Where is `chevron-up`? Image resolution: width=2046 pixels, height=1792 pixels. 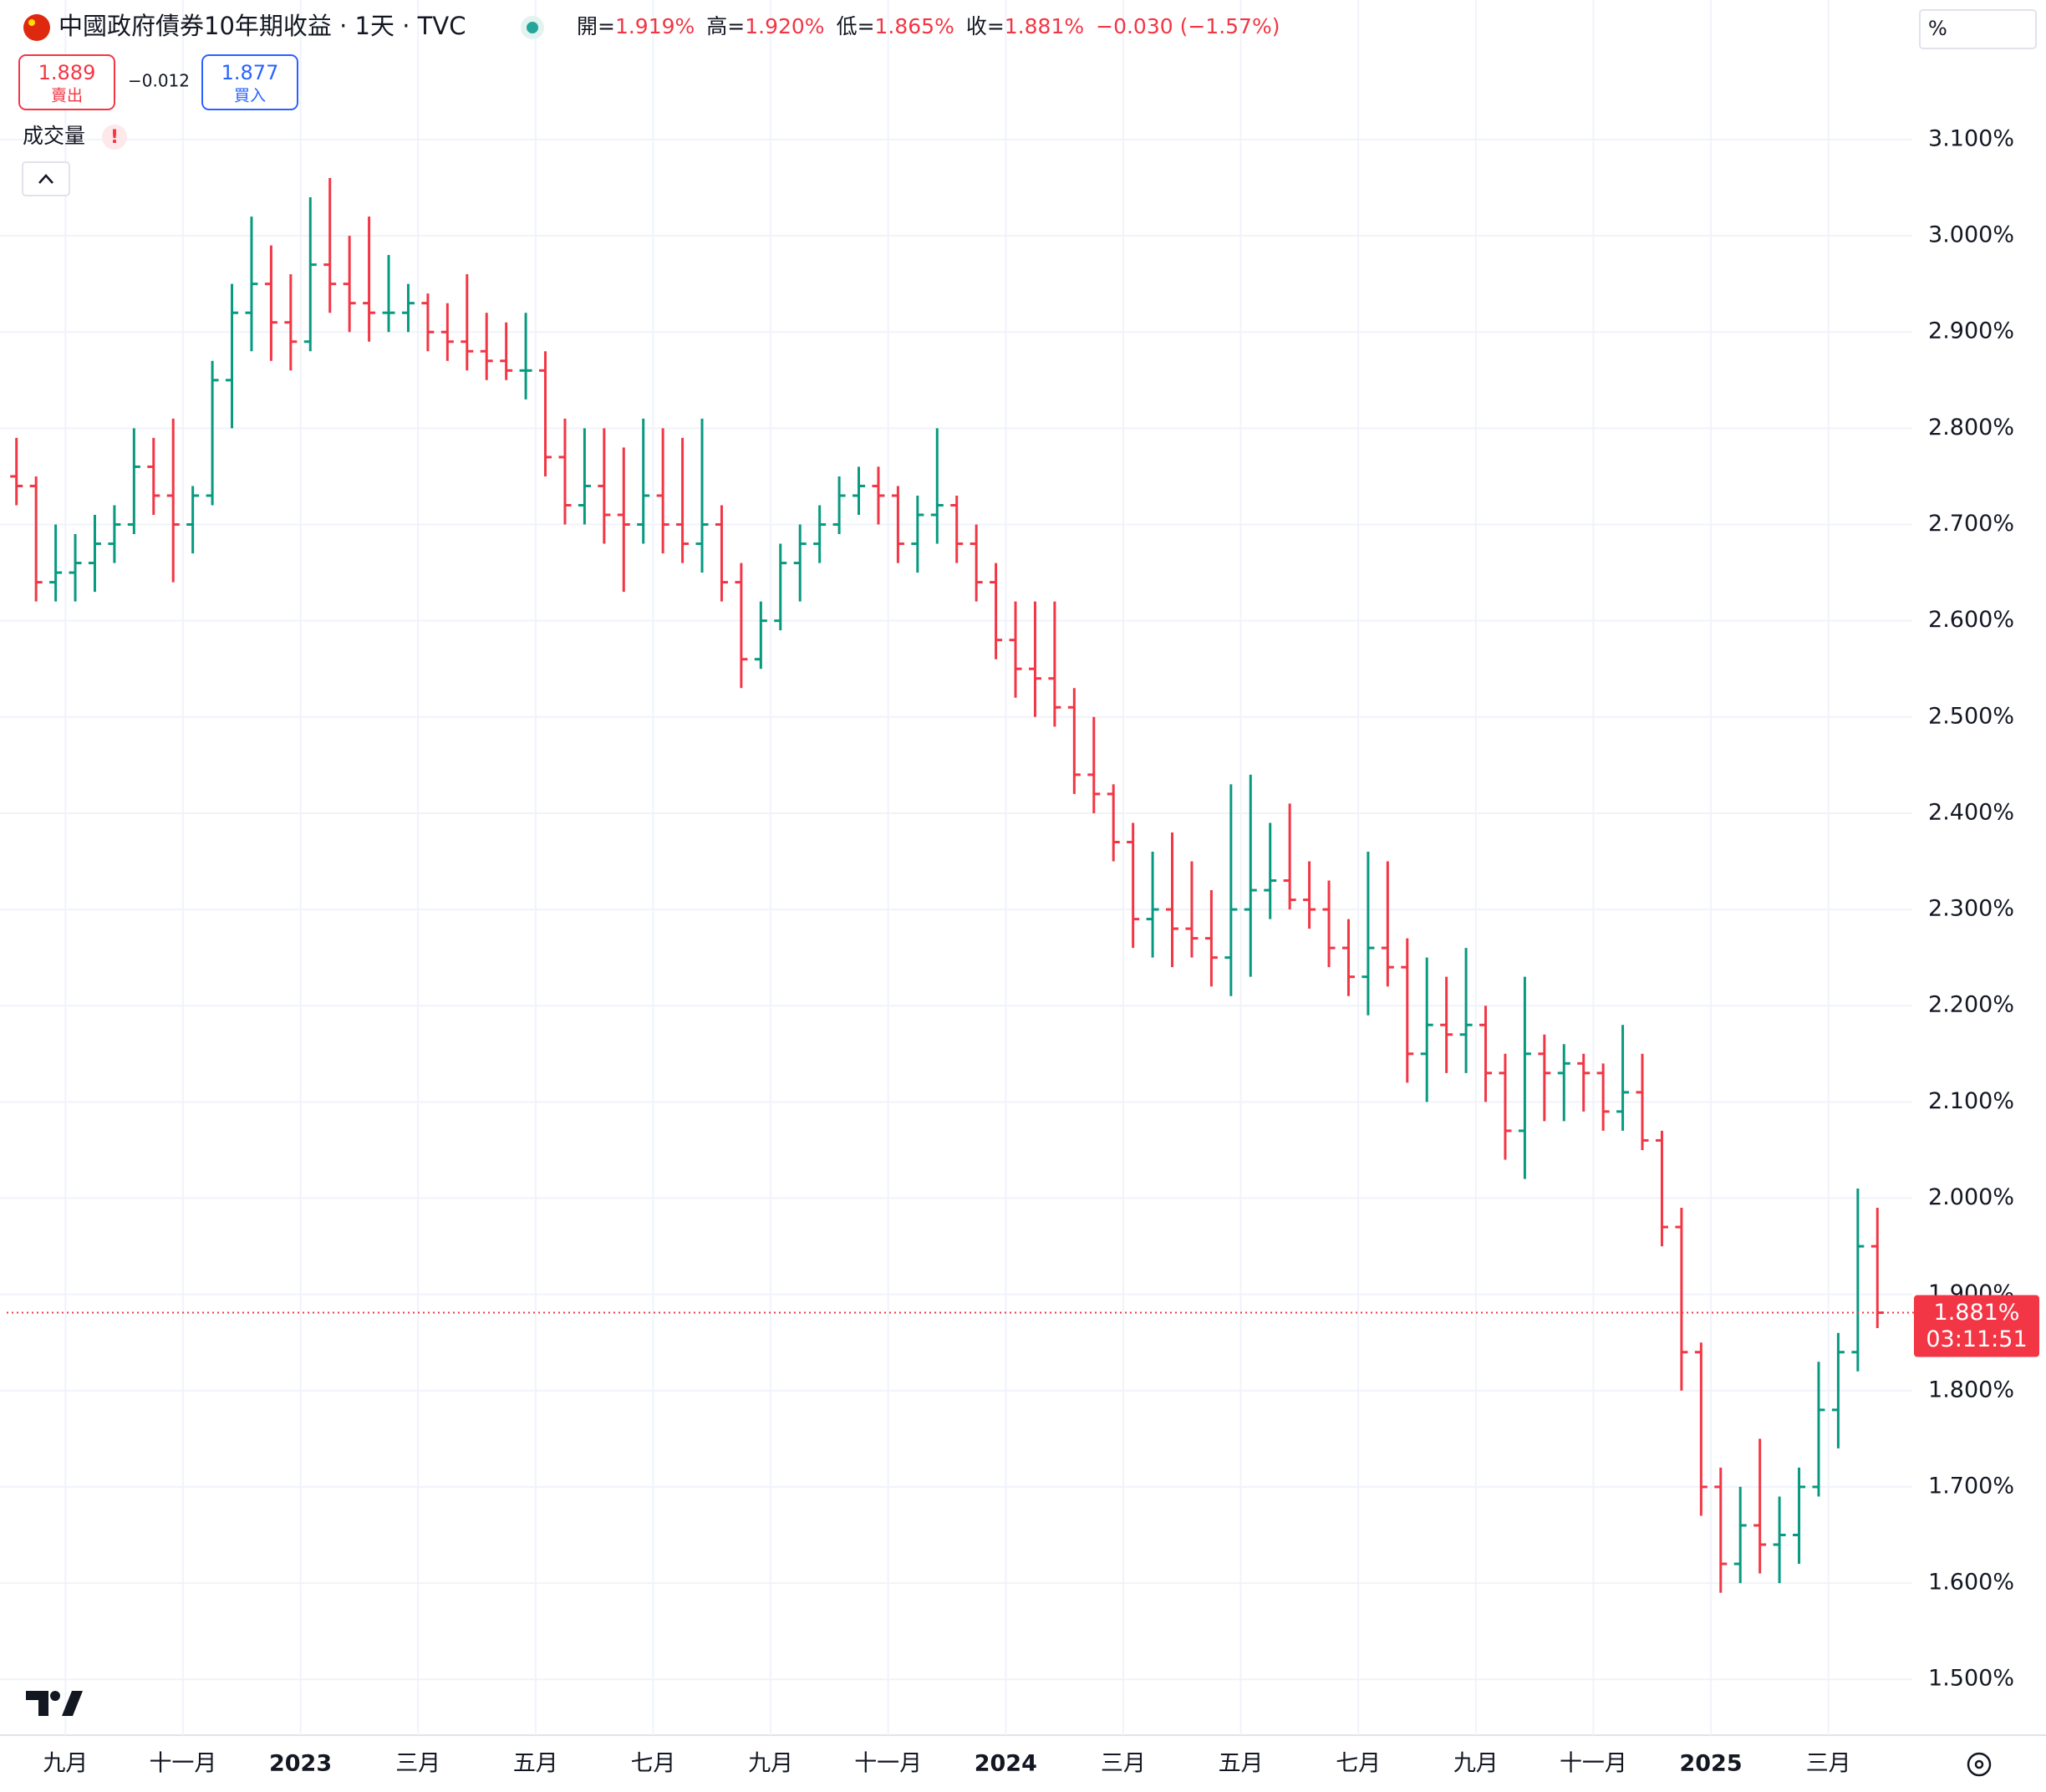
chevron-up is located at coordinates (46, 179).